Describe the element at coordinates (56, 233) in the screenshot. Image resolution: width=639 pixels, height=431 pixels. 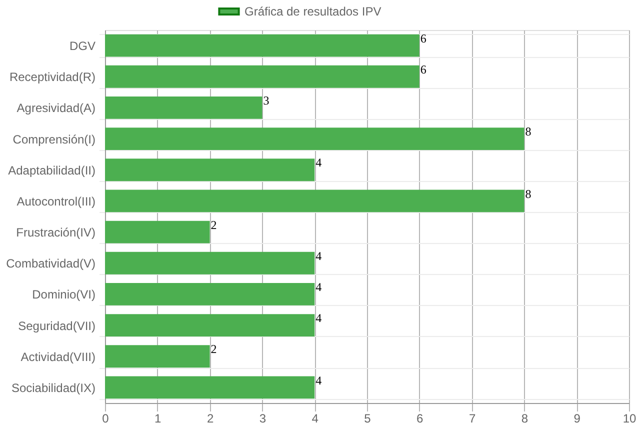
I see `y-tick-label: Frustración(IV)` at that location.